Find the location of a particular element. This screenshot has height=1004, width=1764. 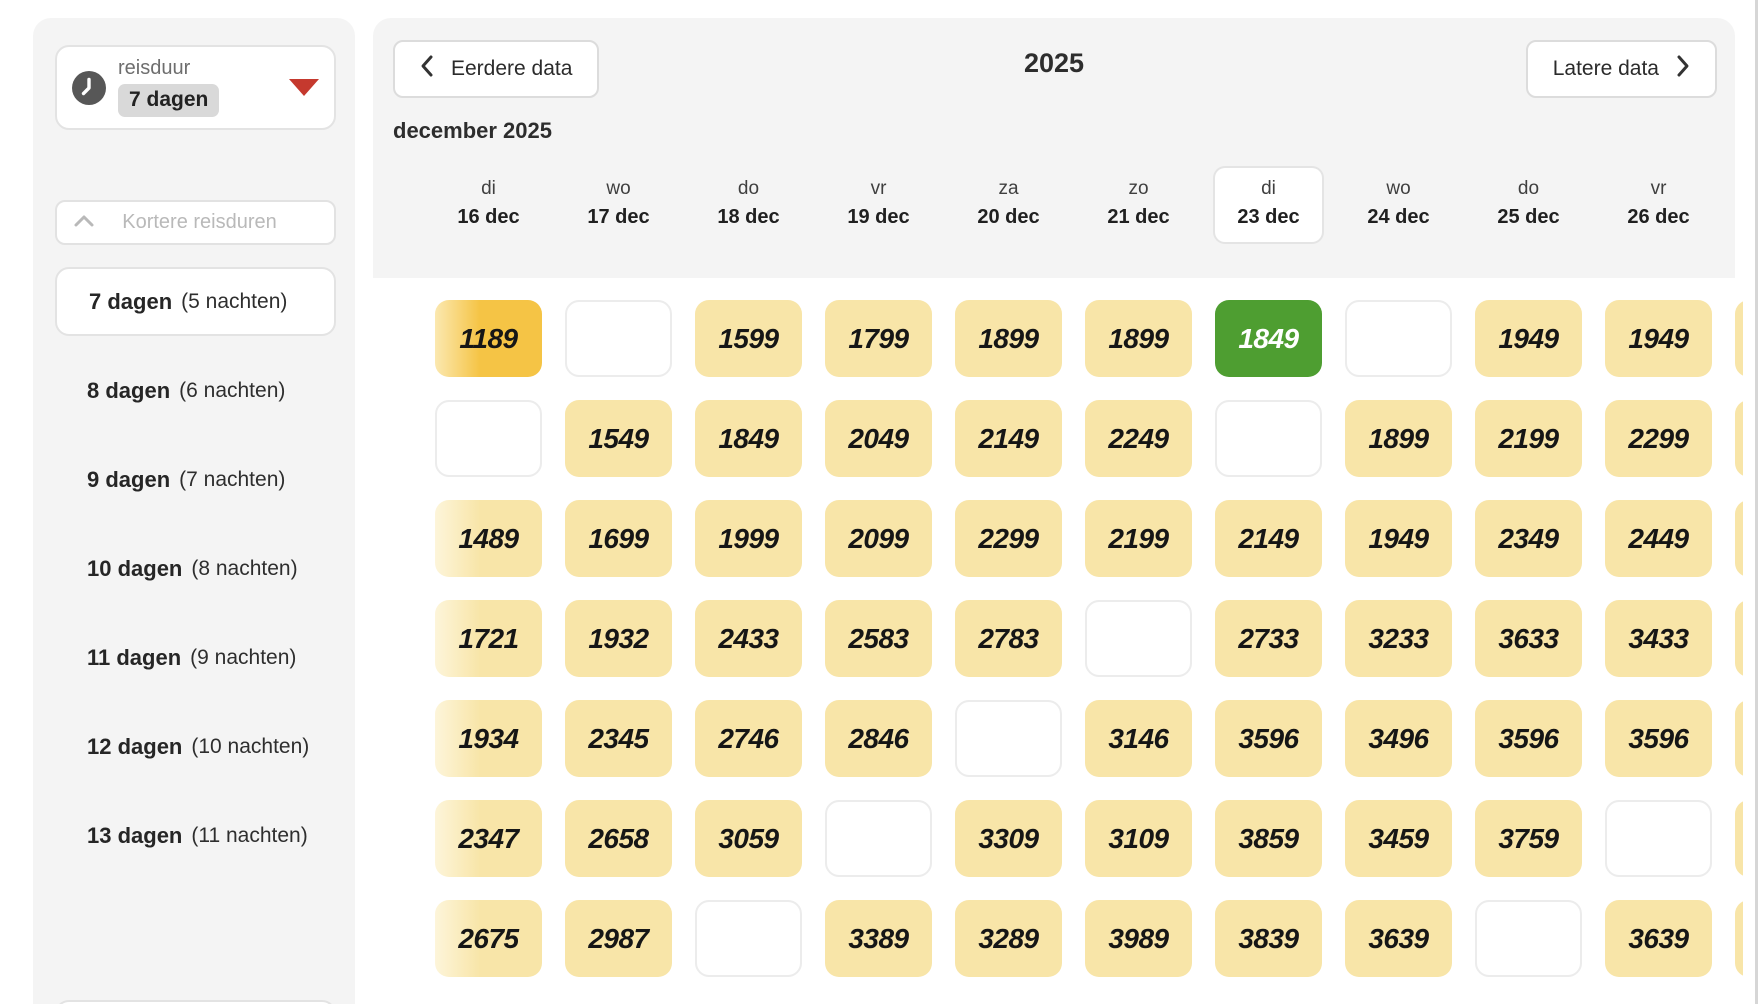

price-cell: 2345 is located at coordinates (618, 738).